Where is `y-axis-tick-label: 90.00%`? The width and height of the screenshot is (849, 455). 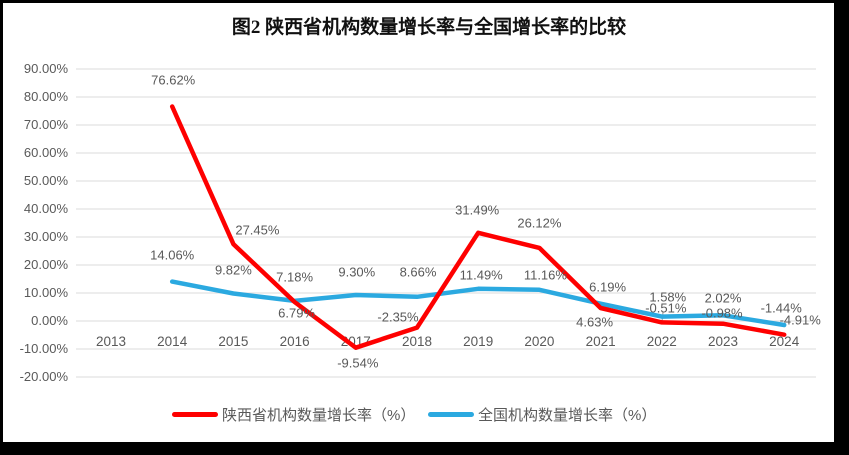
y-axis-tick-label: 90.00% is located at coordinates (45, 68).